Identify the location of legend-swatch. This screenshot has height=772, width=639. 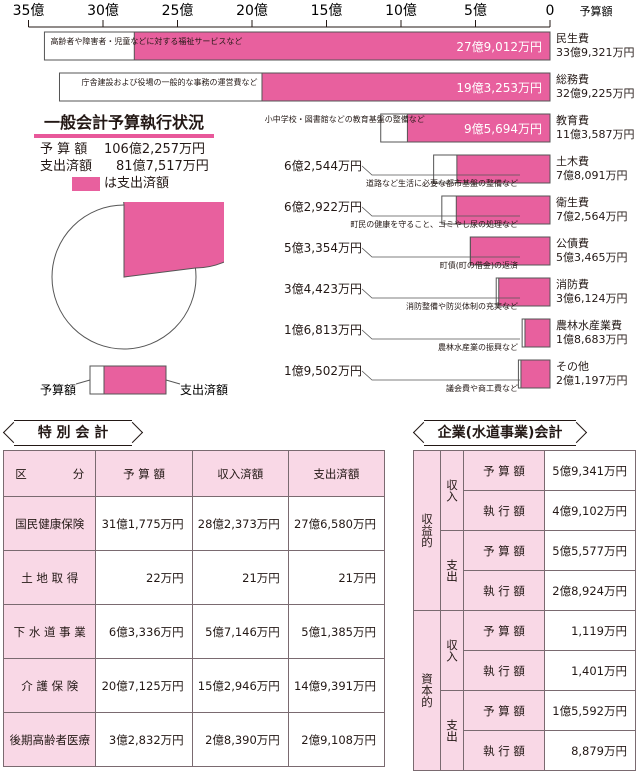
(86, 183).